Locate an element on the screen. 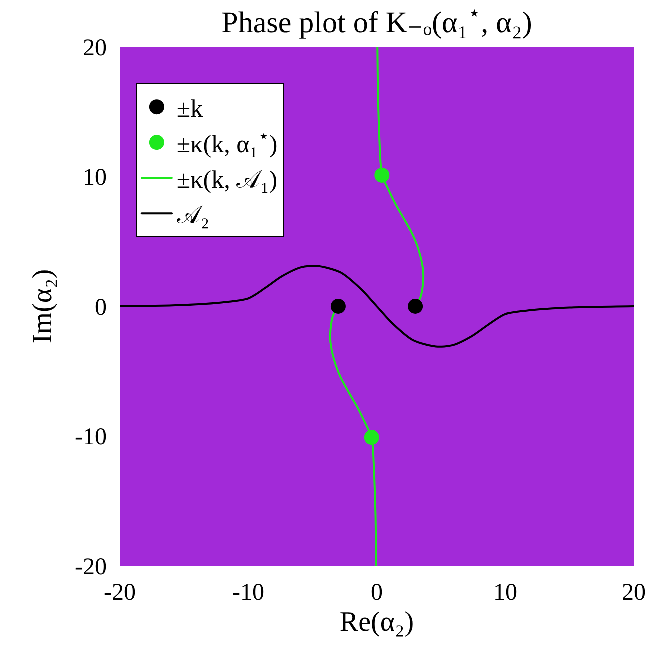 This screenshot has width=661, height=659. y-tick-label: 0 is located at coordinates (101, 307).